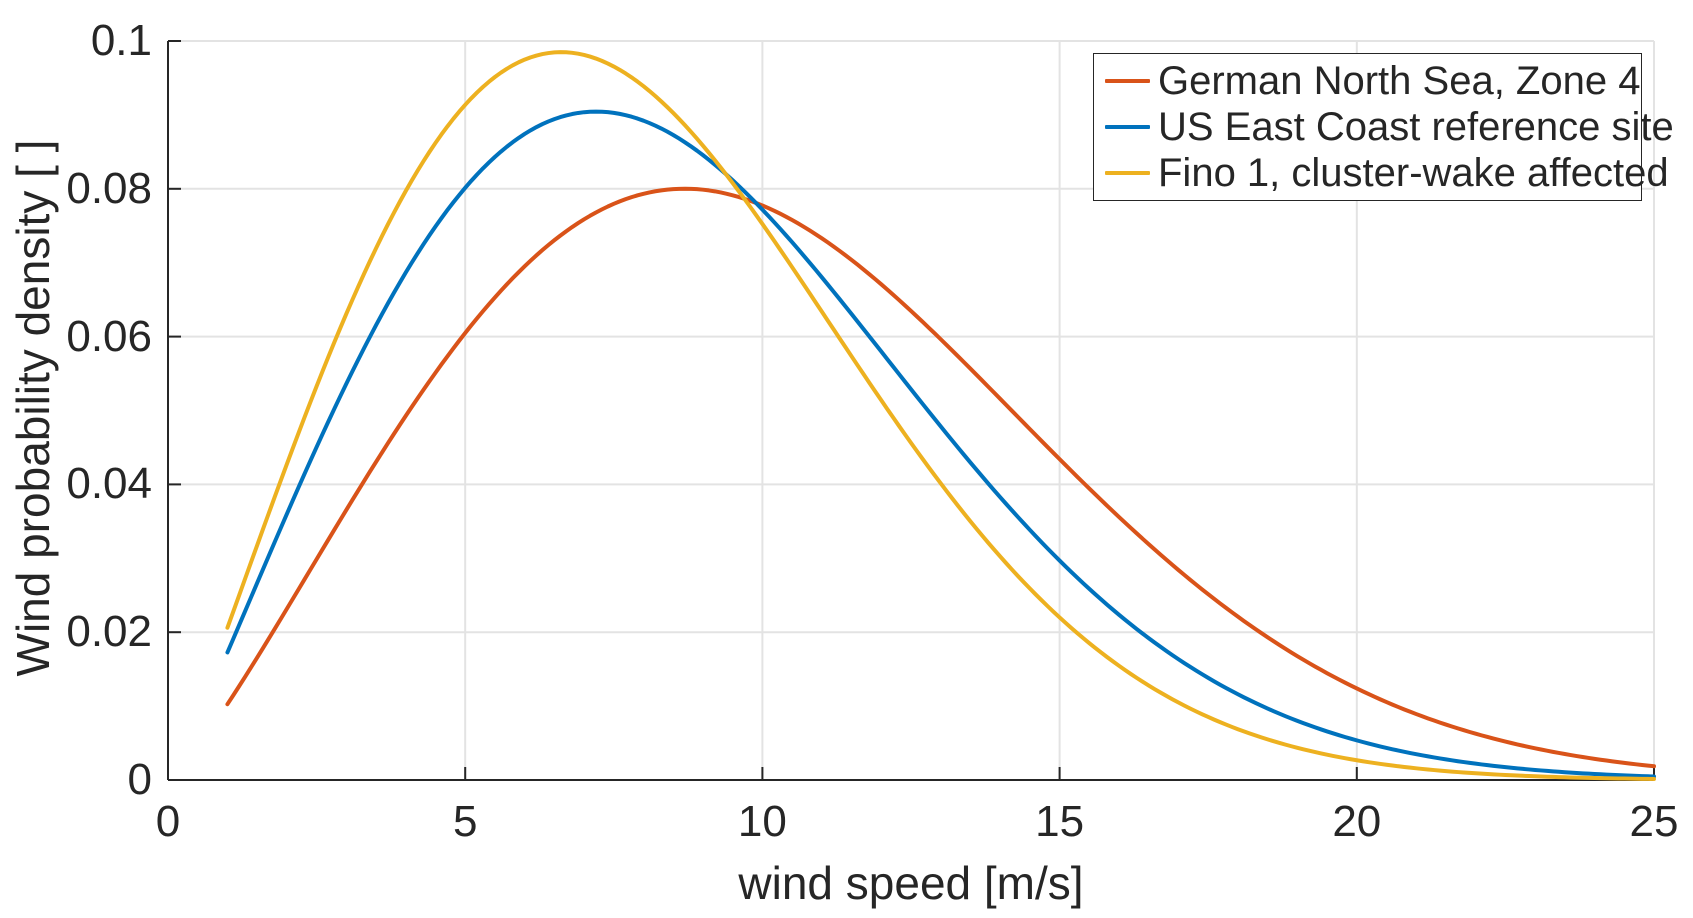 This screenshot has height=918, width=1693. I want to click on y-tick-label: 0.06, so click(109, 336).